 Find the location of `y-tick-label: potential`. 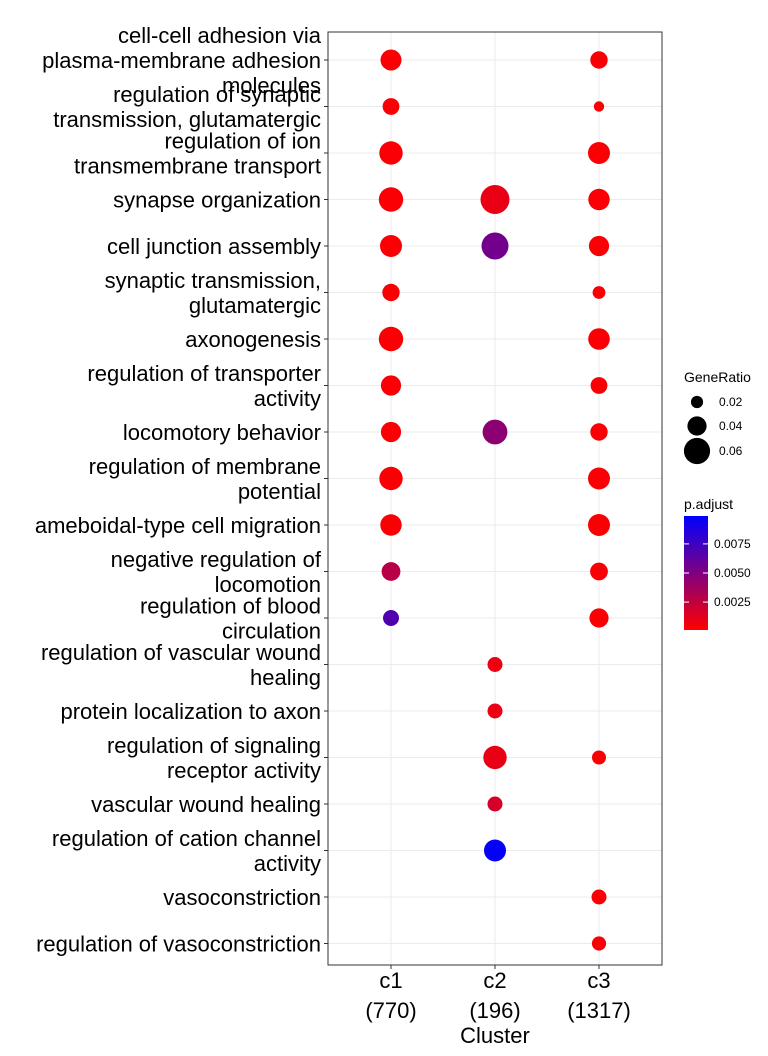

y-tick-label: potential is located at coordinates (279, 491).